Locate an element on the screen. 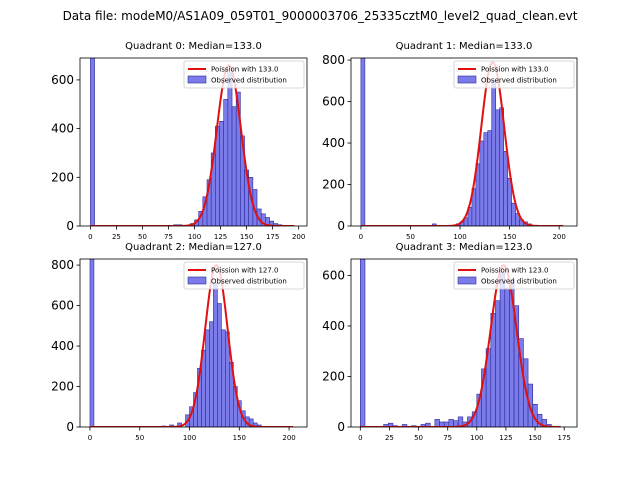  panel-title: Quadrant 0: Median=133.0 is located at coordinates (193, 46).